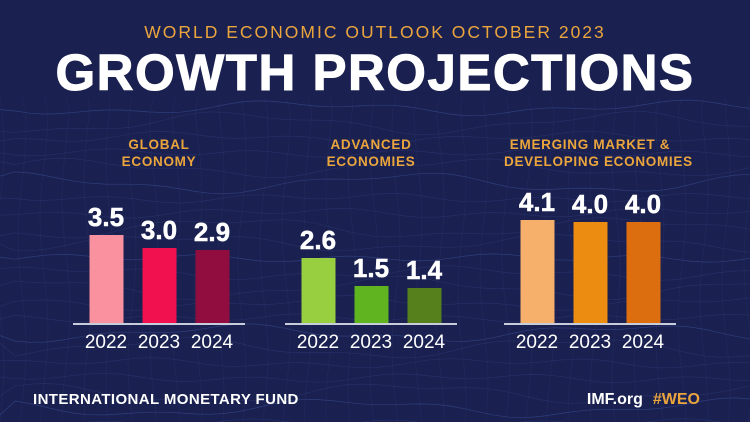  I want to click on group-title-line: GLOBAL, so click(159, 144).